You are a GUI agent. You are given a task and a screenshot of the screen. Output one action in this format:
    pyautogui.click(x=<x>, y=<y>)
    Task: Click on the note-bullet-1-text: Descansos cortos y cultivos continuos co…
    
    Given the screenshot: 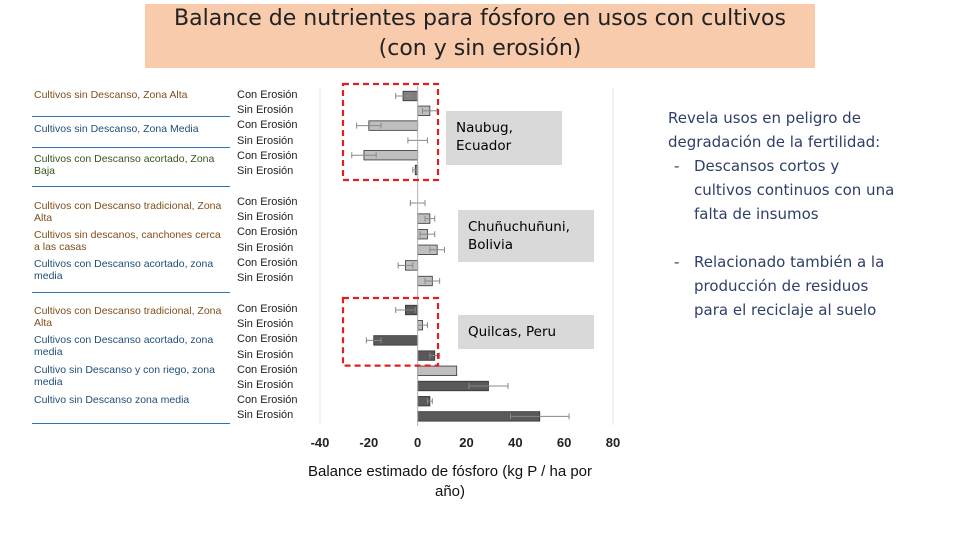 What is the action you would take?
    pyautogui.click(x=794, y=190)
    